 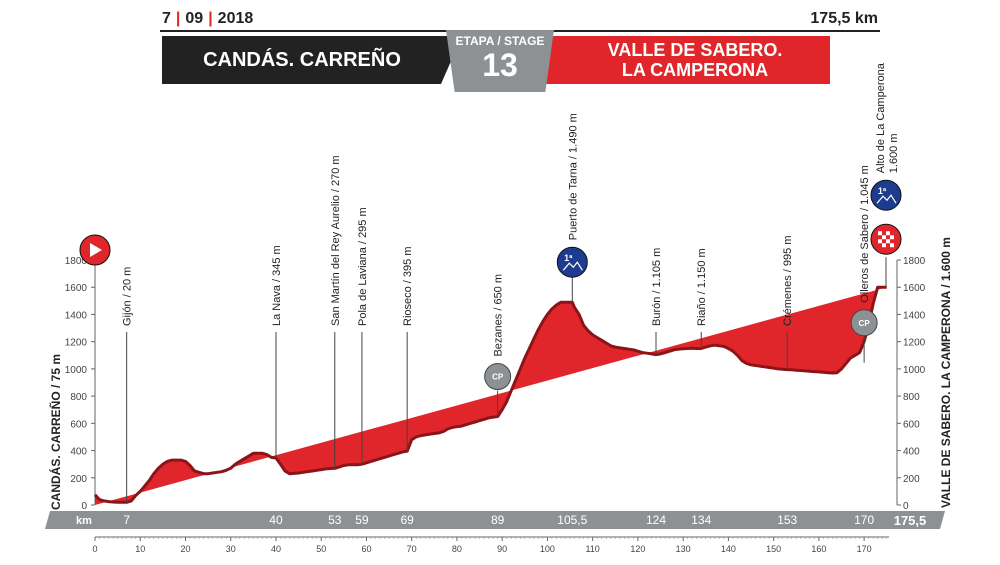 What do you see at coordinates (914, 288) in the screenshot?
I see `y-tick-label-right: 1600` at bounding box center [914, 288].